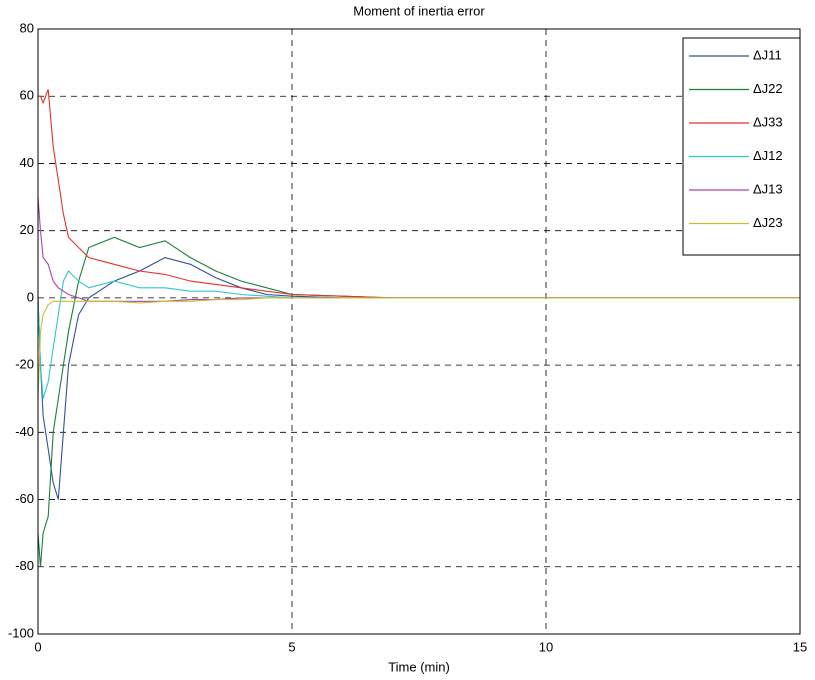  I want to click on x-axis-label: Time (min), so click(419, 666).